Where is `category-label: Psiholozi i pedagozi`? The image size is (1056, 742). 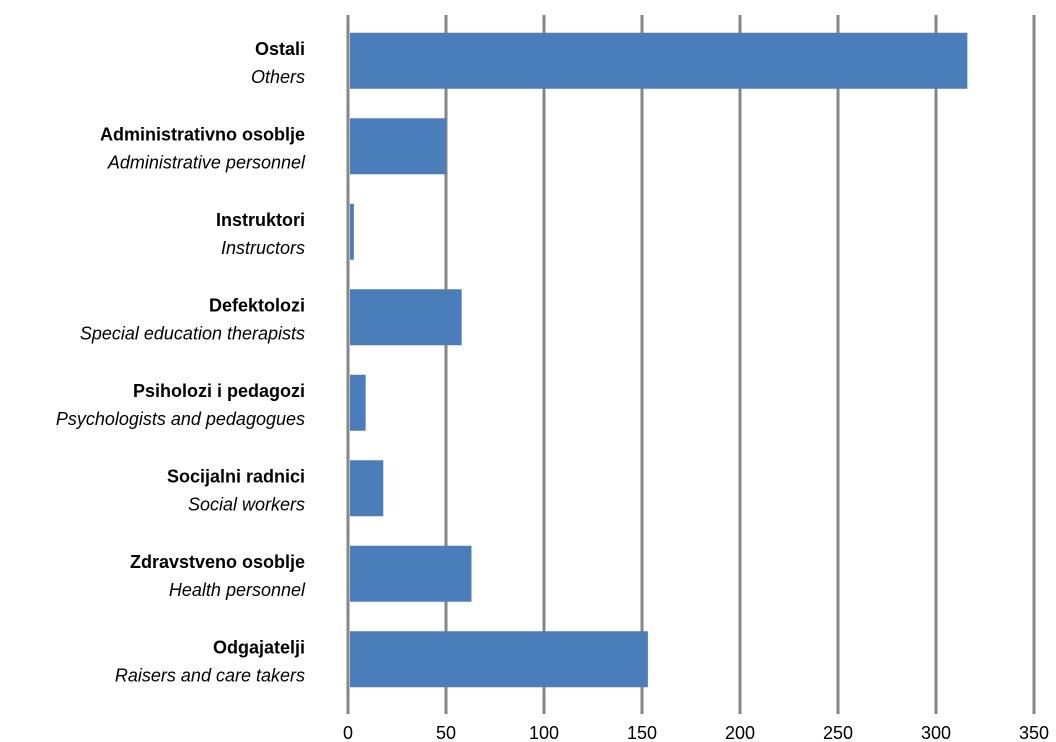 category-label: Psiholozi i pedagozi is located at coordinates (219, 391).